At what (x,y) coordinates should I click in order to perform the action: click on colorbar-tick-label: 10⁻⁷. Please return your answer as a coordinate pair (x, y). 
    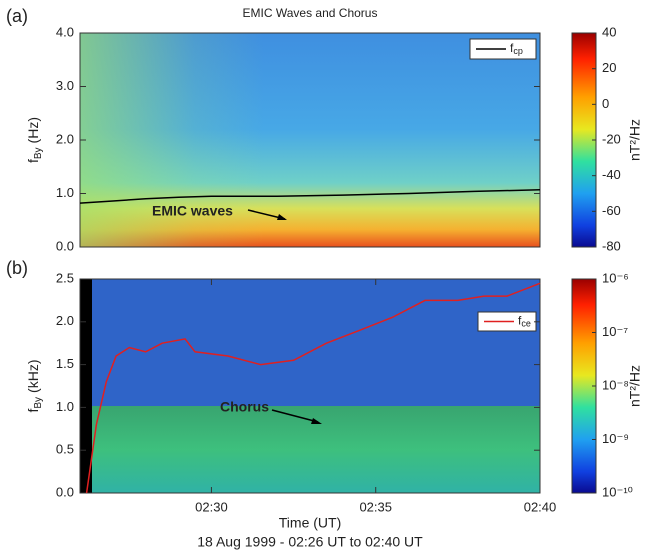
    Looking at the image, I should click on (615, 331).